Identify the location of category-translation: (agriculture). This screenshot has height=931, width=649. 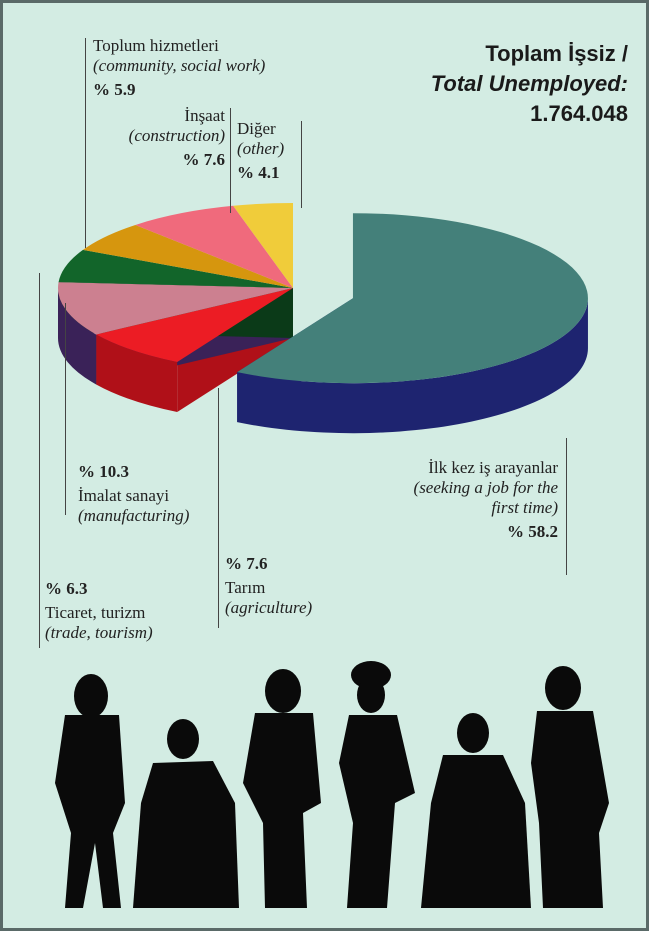
(269, 607).